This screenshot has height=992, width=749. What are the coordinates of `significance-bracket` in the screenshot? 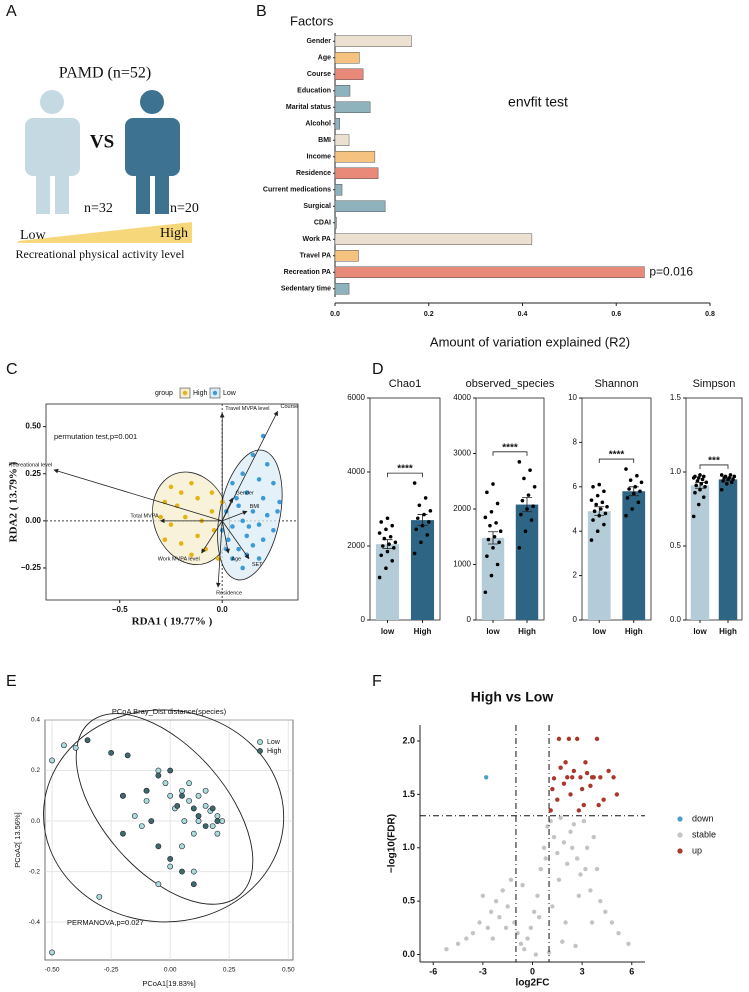 It's located at (616, 461).